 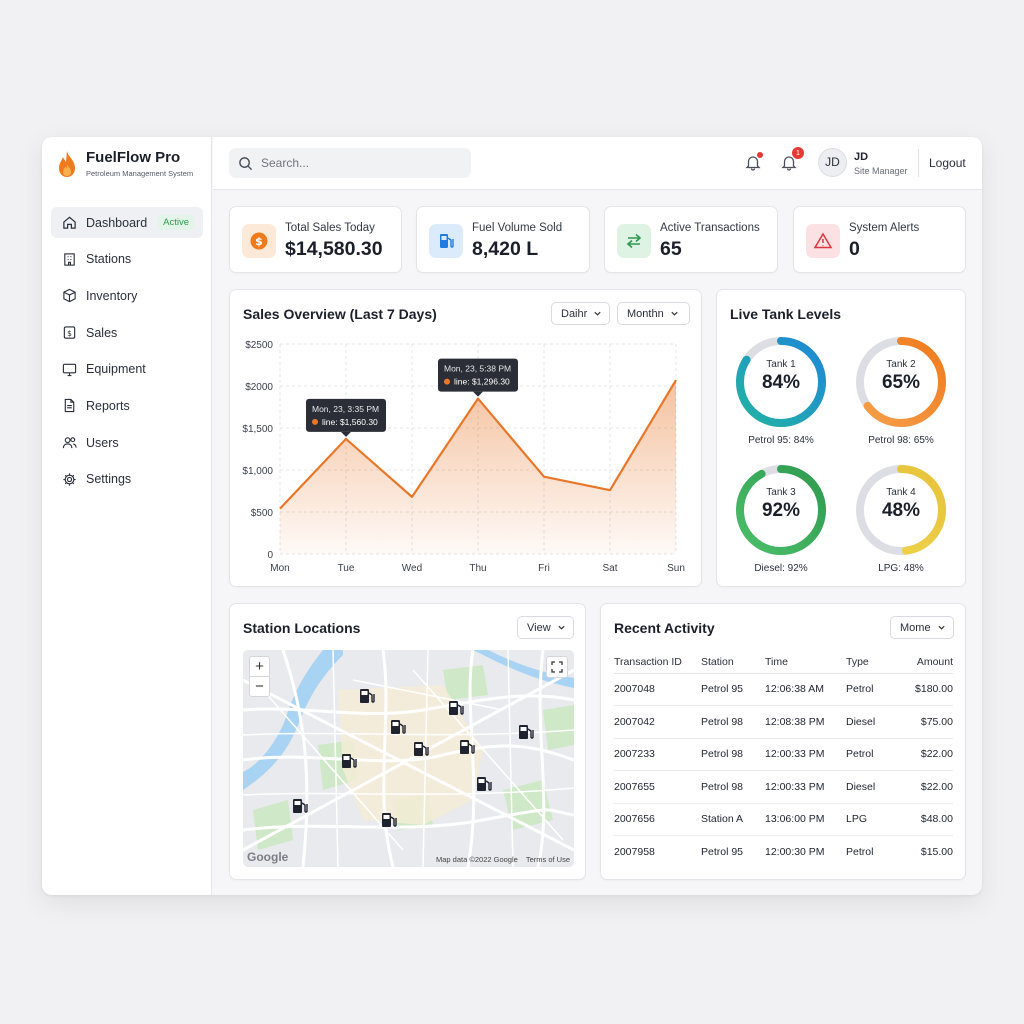 I want to click on notification-count-badge: 1, so click(x=798, y=153).